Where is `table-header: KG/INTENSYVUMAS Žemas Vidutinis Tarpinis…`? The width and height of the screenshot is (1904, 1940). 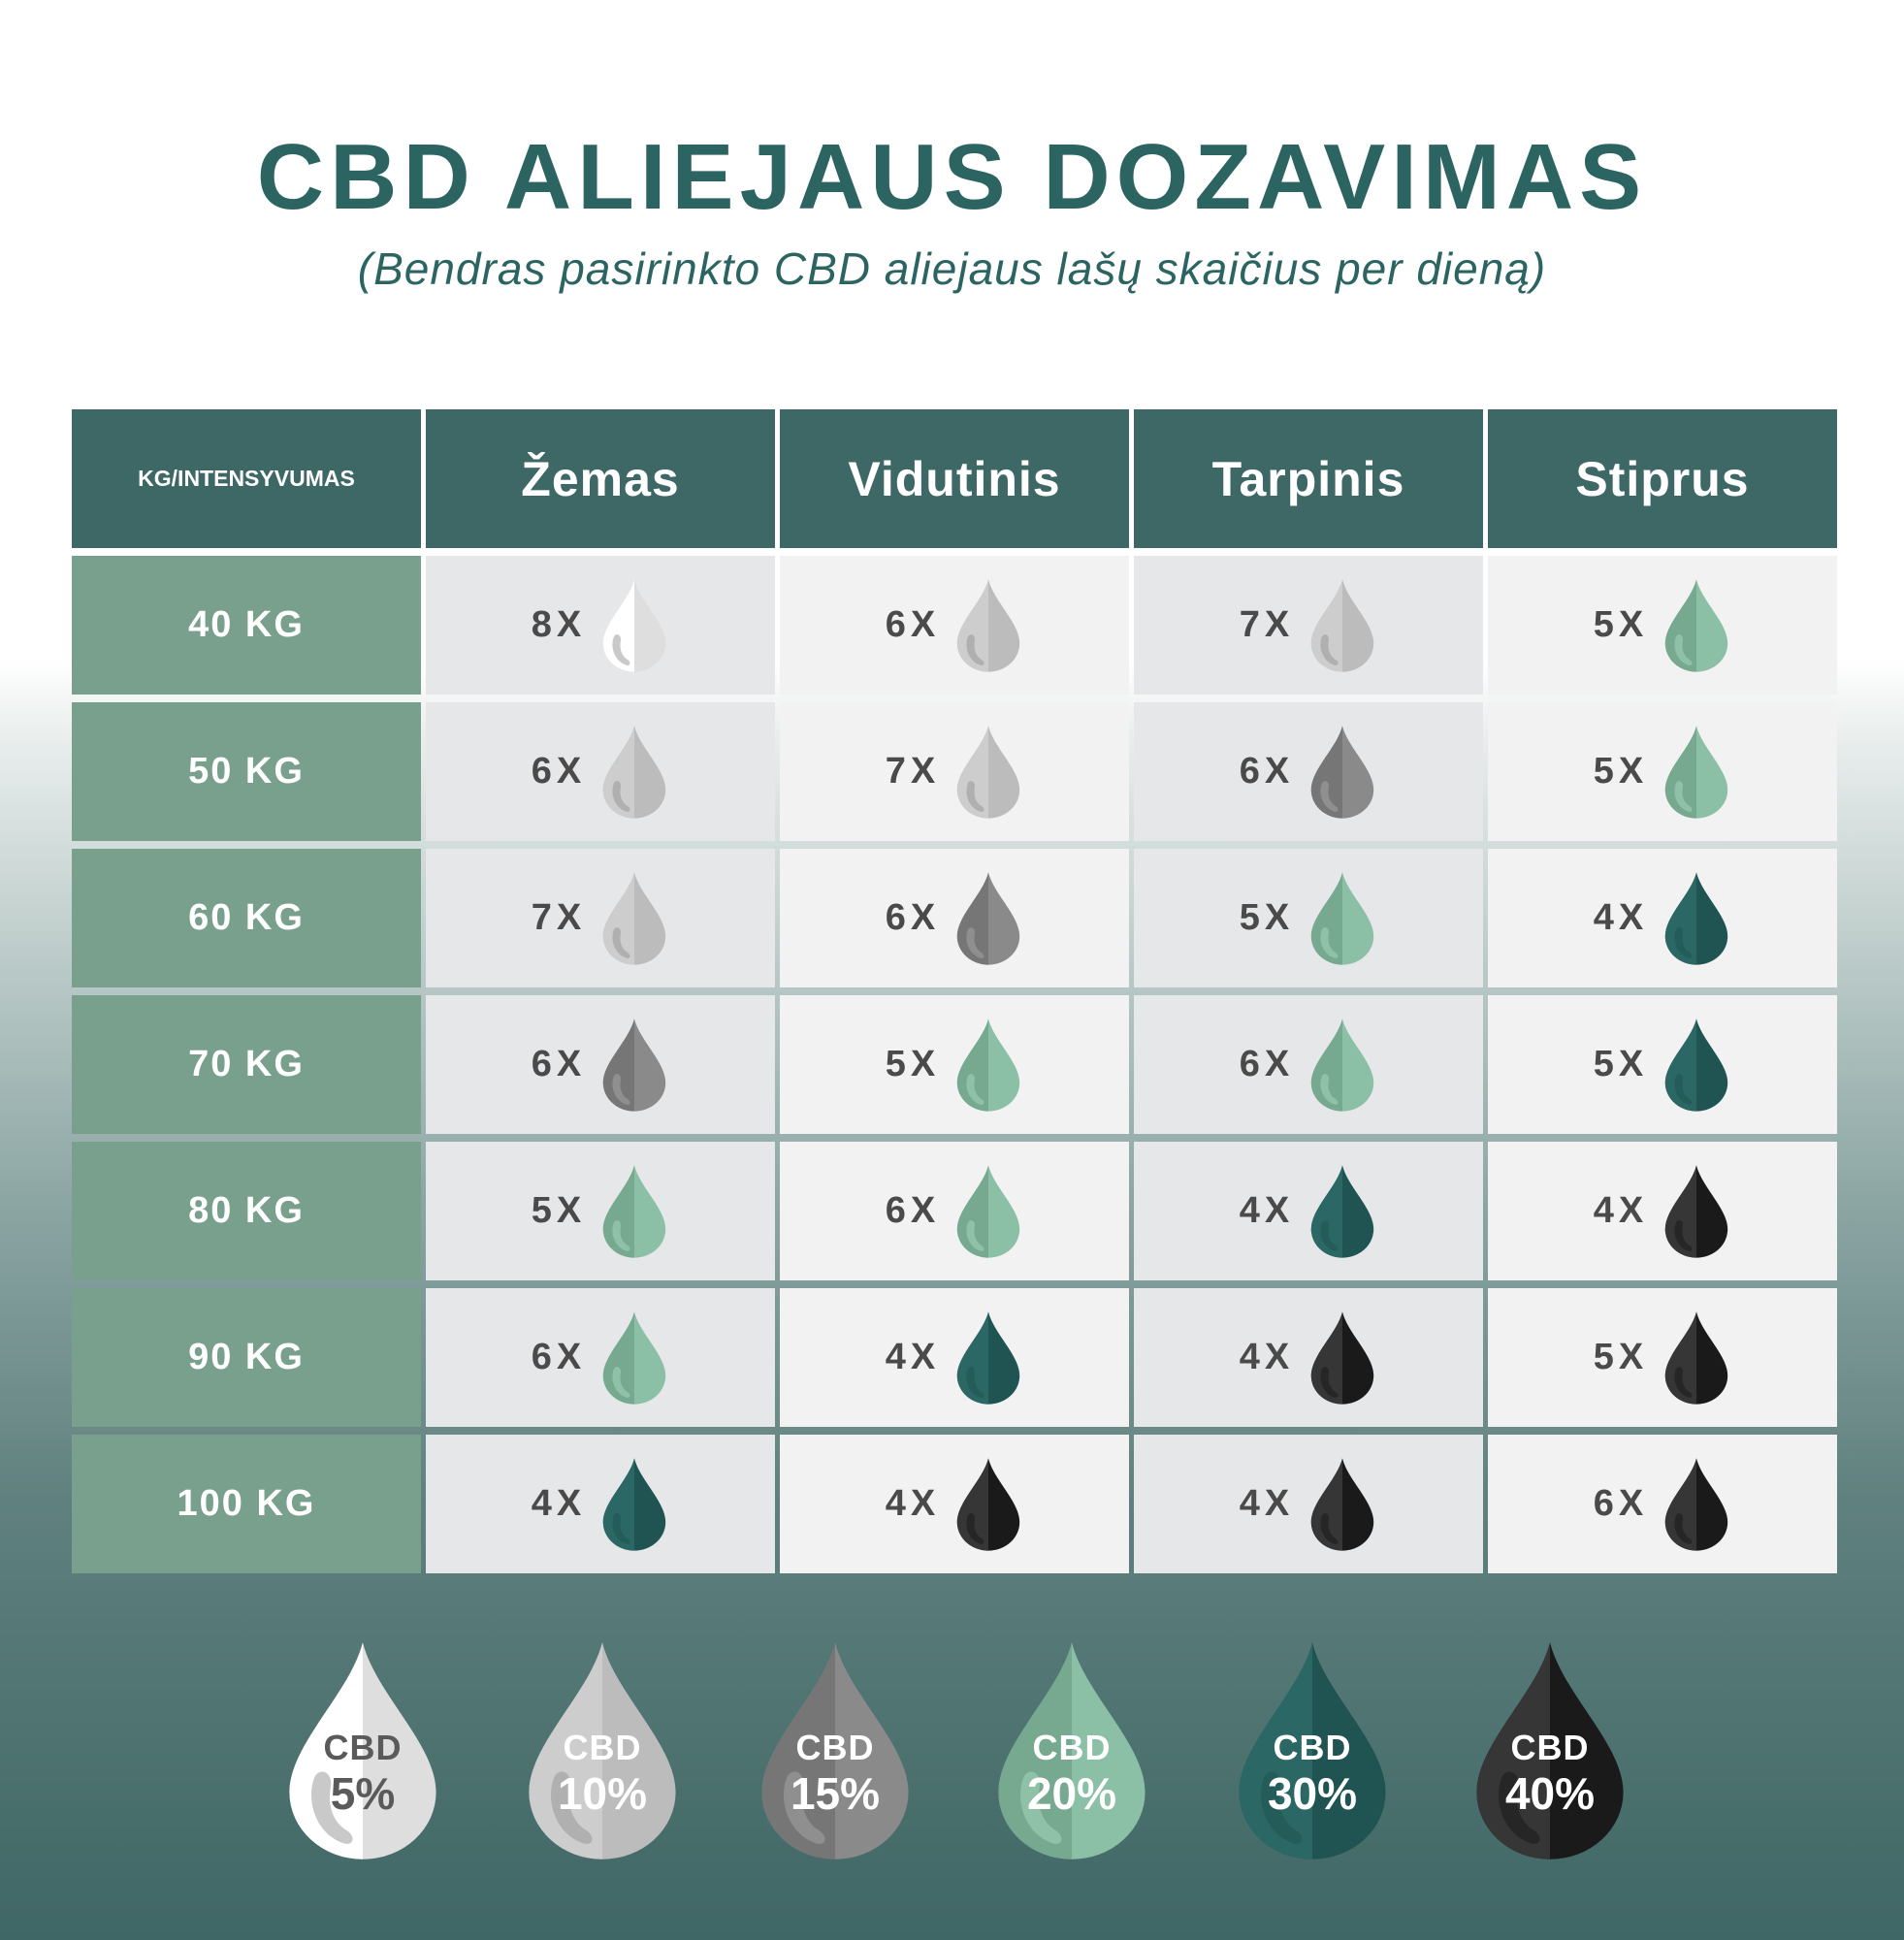 table-header: KG/INTENSYVUMAS Žemas Vidutinis Tarpinis… is located at coordinates (954, 478).